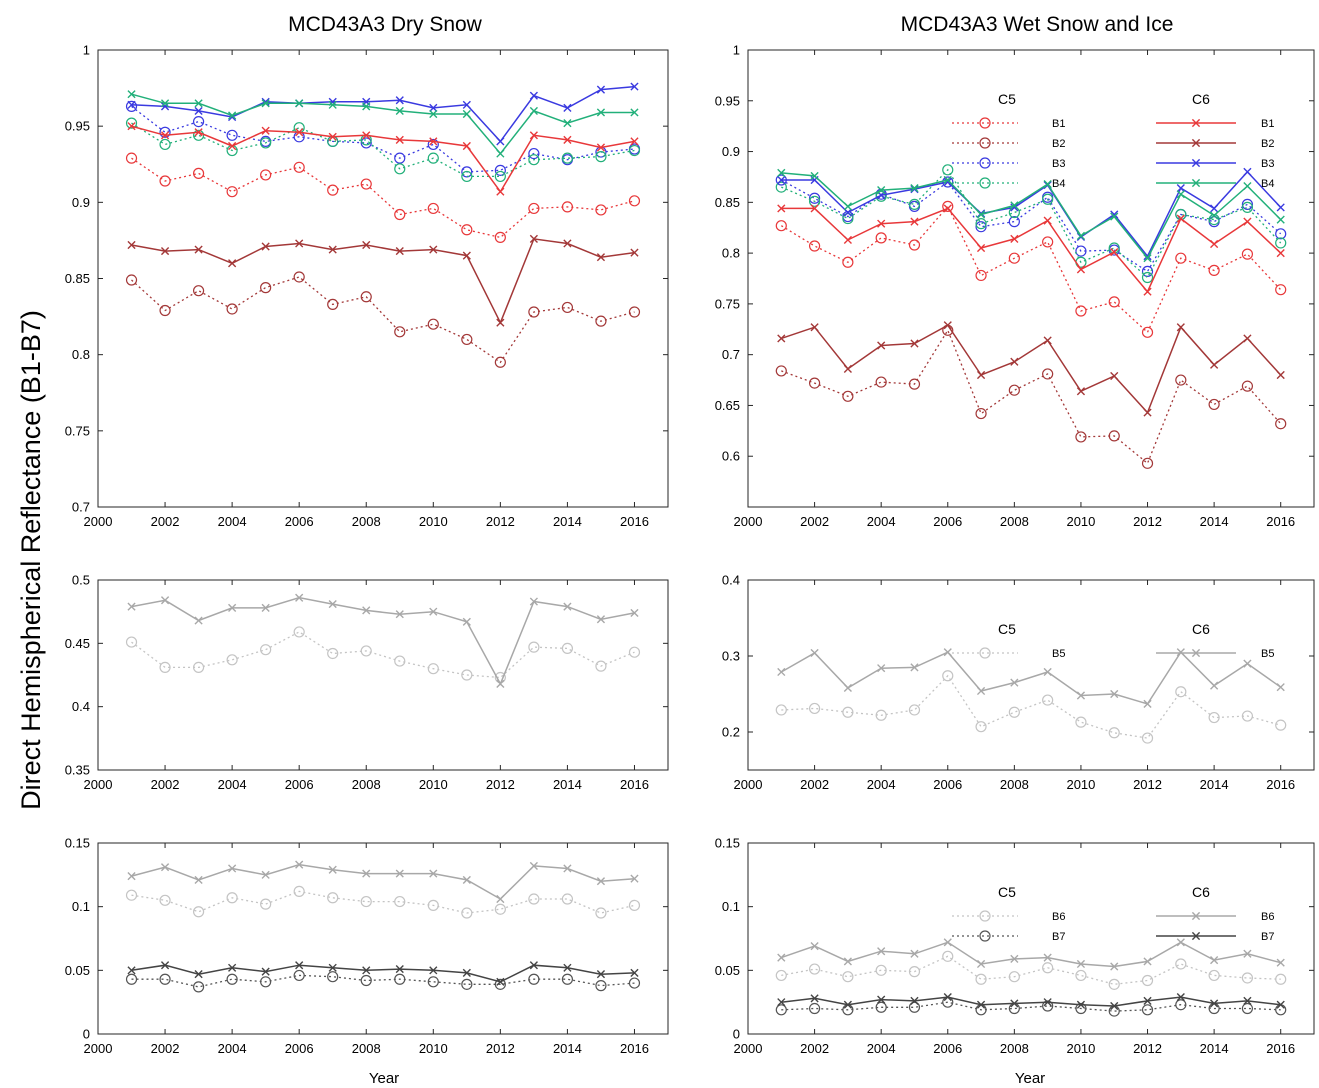 This screenshot has width=1319, height=1088. I want to click on series-c5-b6-line, so click(383, 902).